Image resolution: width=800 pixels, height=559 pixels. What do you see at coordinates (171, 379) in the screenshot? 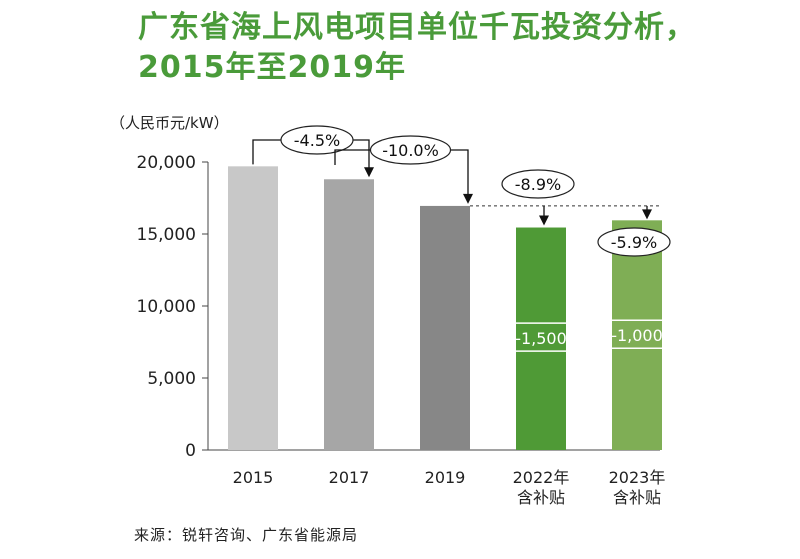
I see `y-tick-label: 5,000` at bounding box center [171, 379].